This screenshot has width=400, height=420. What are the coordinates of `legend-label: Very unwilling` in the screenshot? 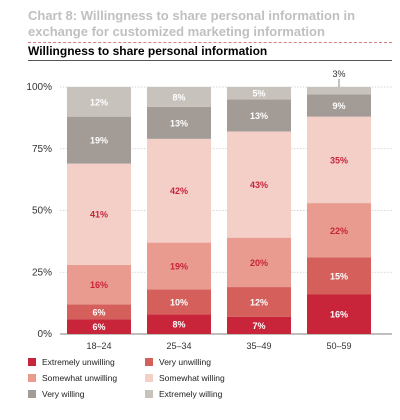 It's located at (185, 362).